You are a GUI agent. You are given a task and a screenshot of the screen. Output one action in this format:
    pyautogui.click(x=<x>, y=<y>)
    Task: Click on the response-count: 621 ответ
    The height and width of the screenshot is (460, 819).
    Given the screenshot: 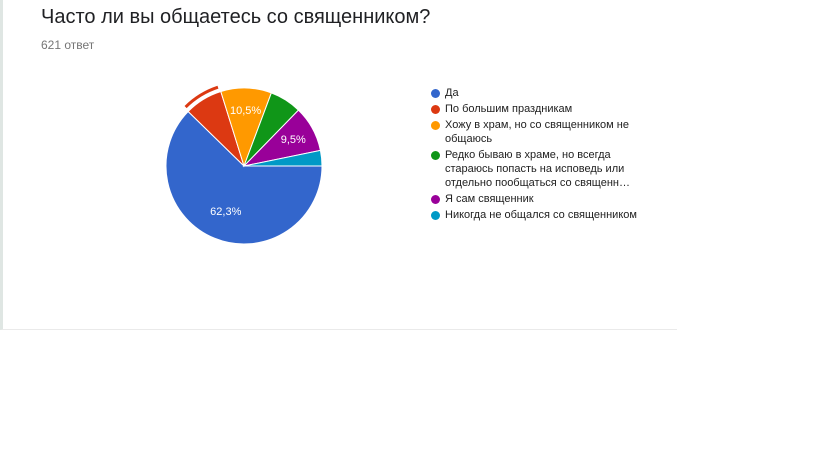 What is the action you would take?
    pyautogui.click(x=68, y=45)
    